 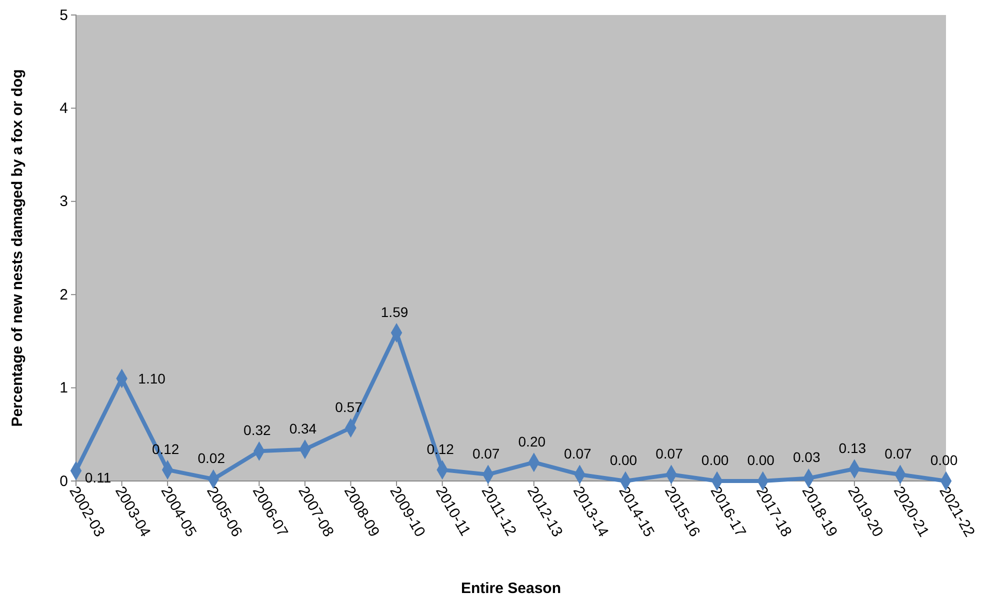 What do you see at coordinates (64, 108) in the screenshot?
I see `y-tick-label: 4` at bounding box center [64, 108].